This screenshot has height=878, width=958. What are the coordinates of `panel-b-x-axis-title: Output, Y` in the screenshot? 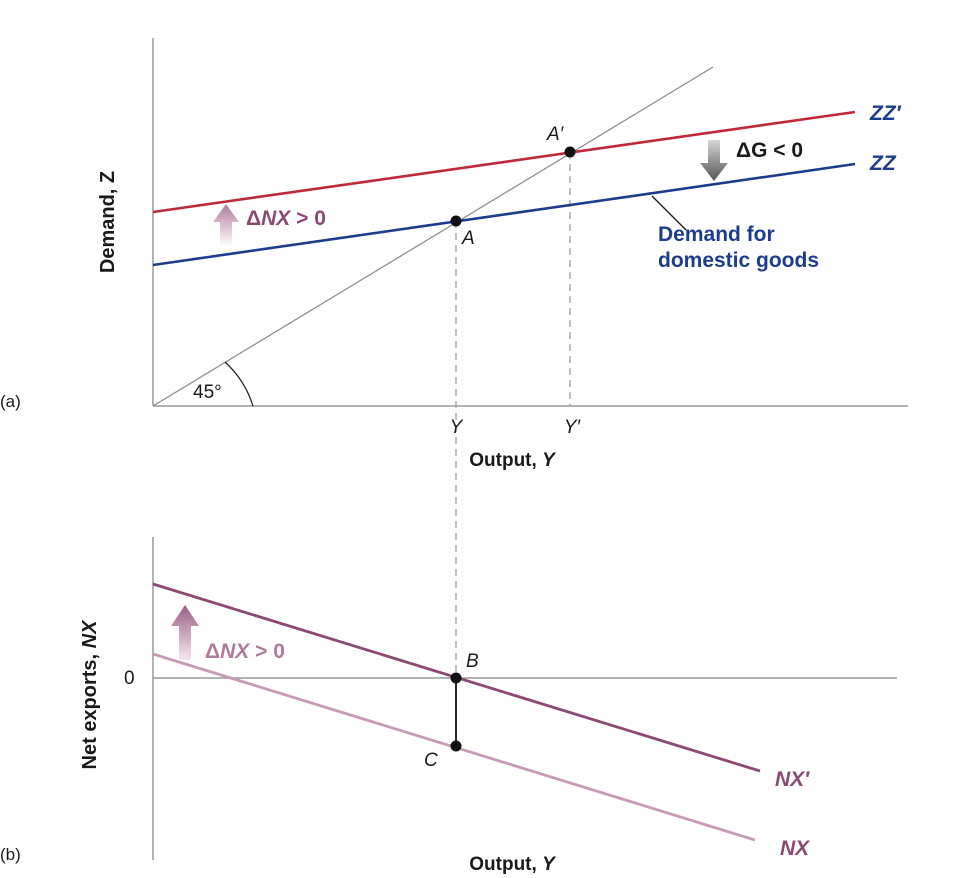 It's located at (513, 864).